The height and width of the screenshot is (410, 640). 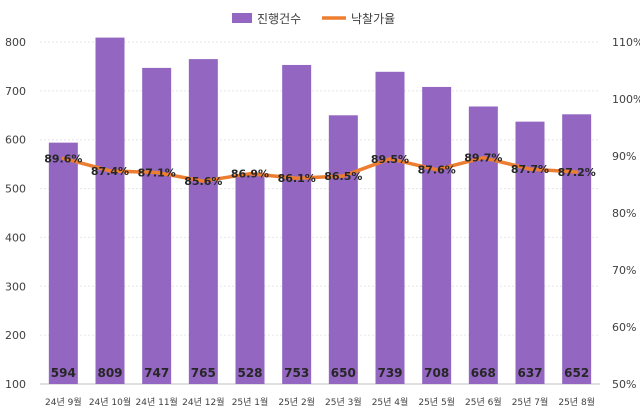 What do you see at coordinates (249, 373) in the screenshot?
I see `bar-value-label: 528` at bounding box center [249, 373].